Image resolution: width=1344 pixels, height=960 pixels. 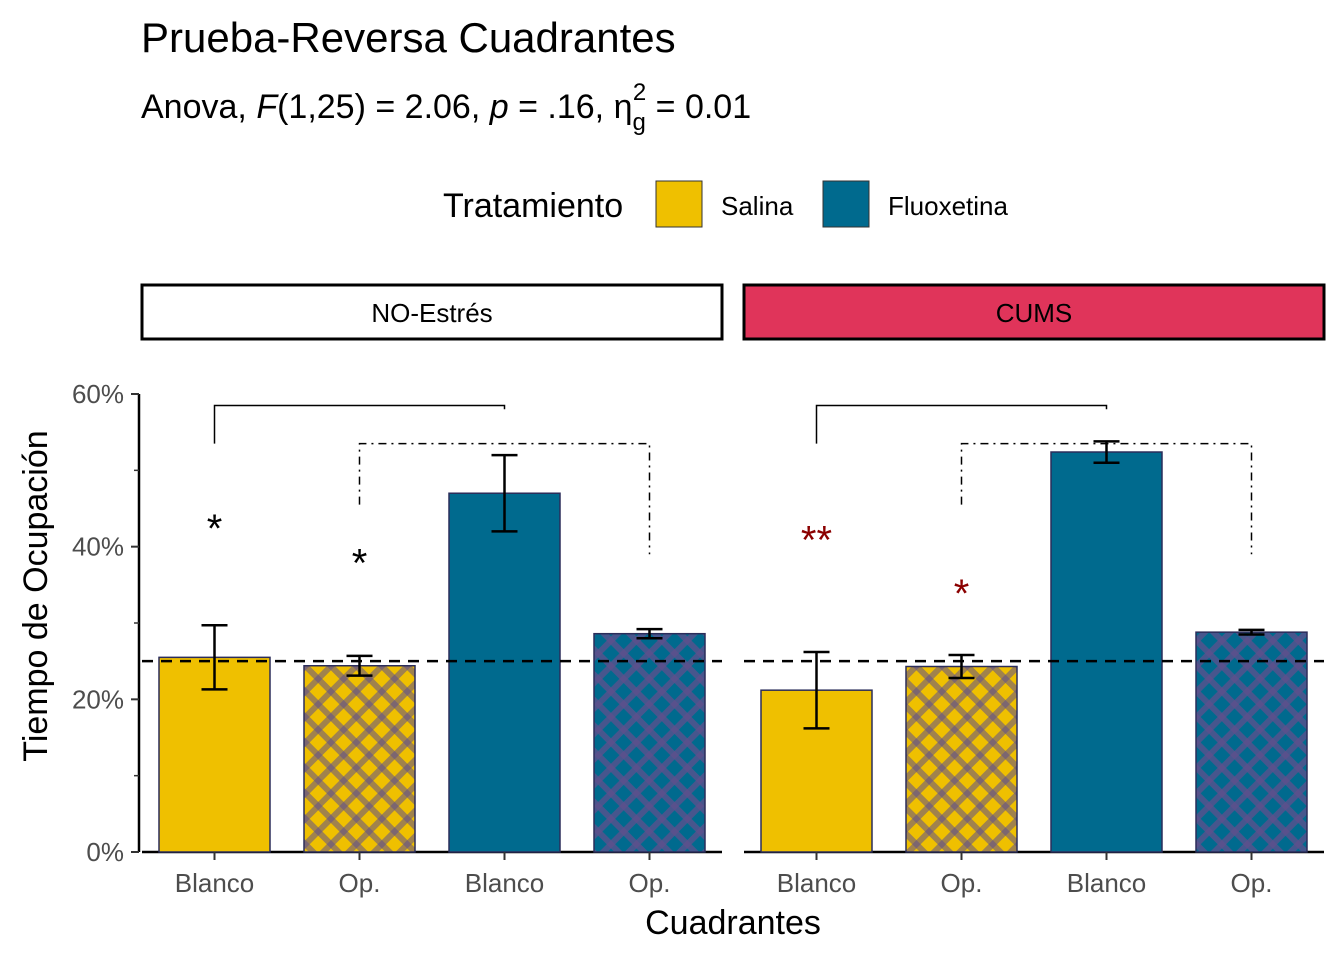 I want to click on legend-swatch-salina, so click(x=679, y=204).